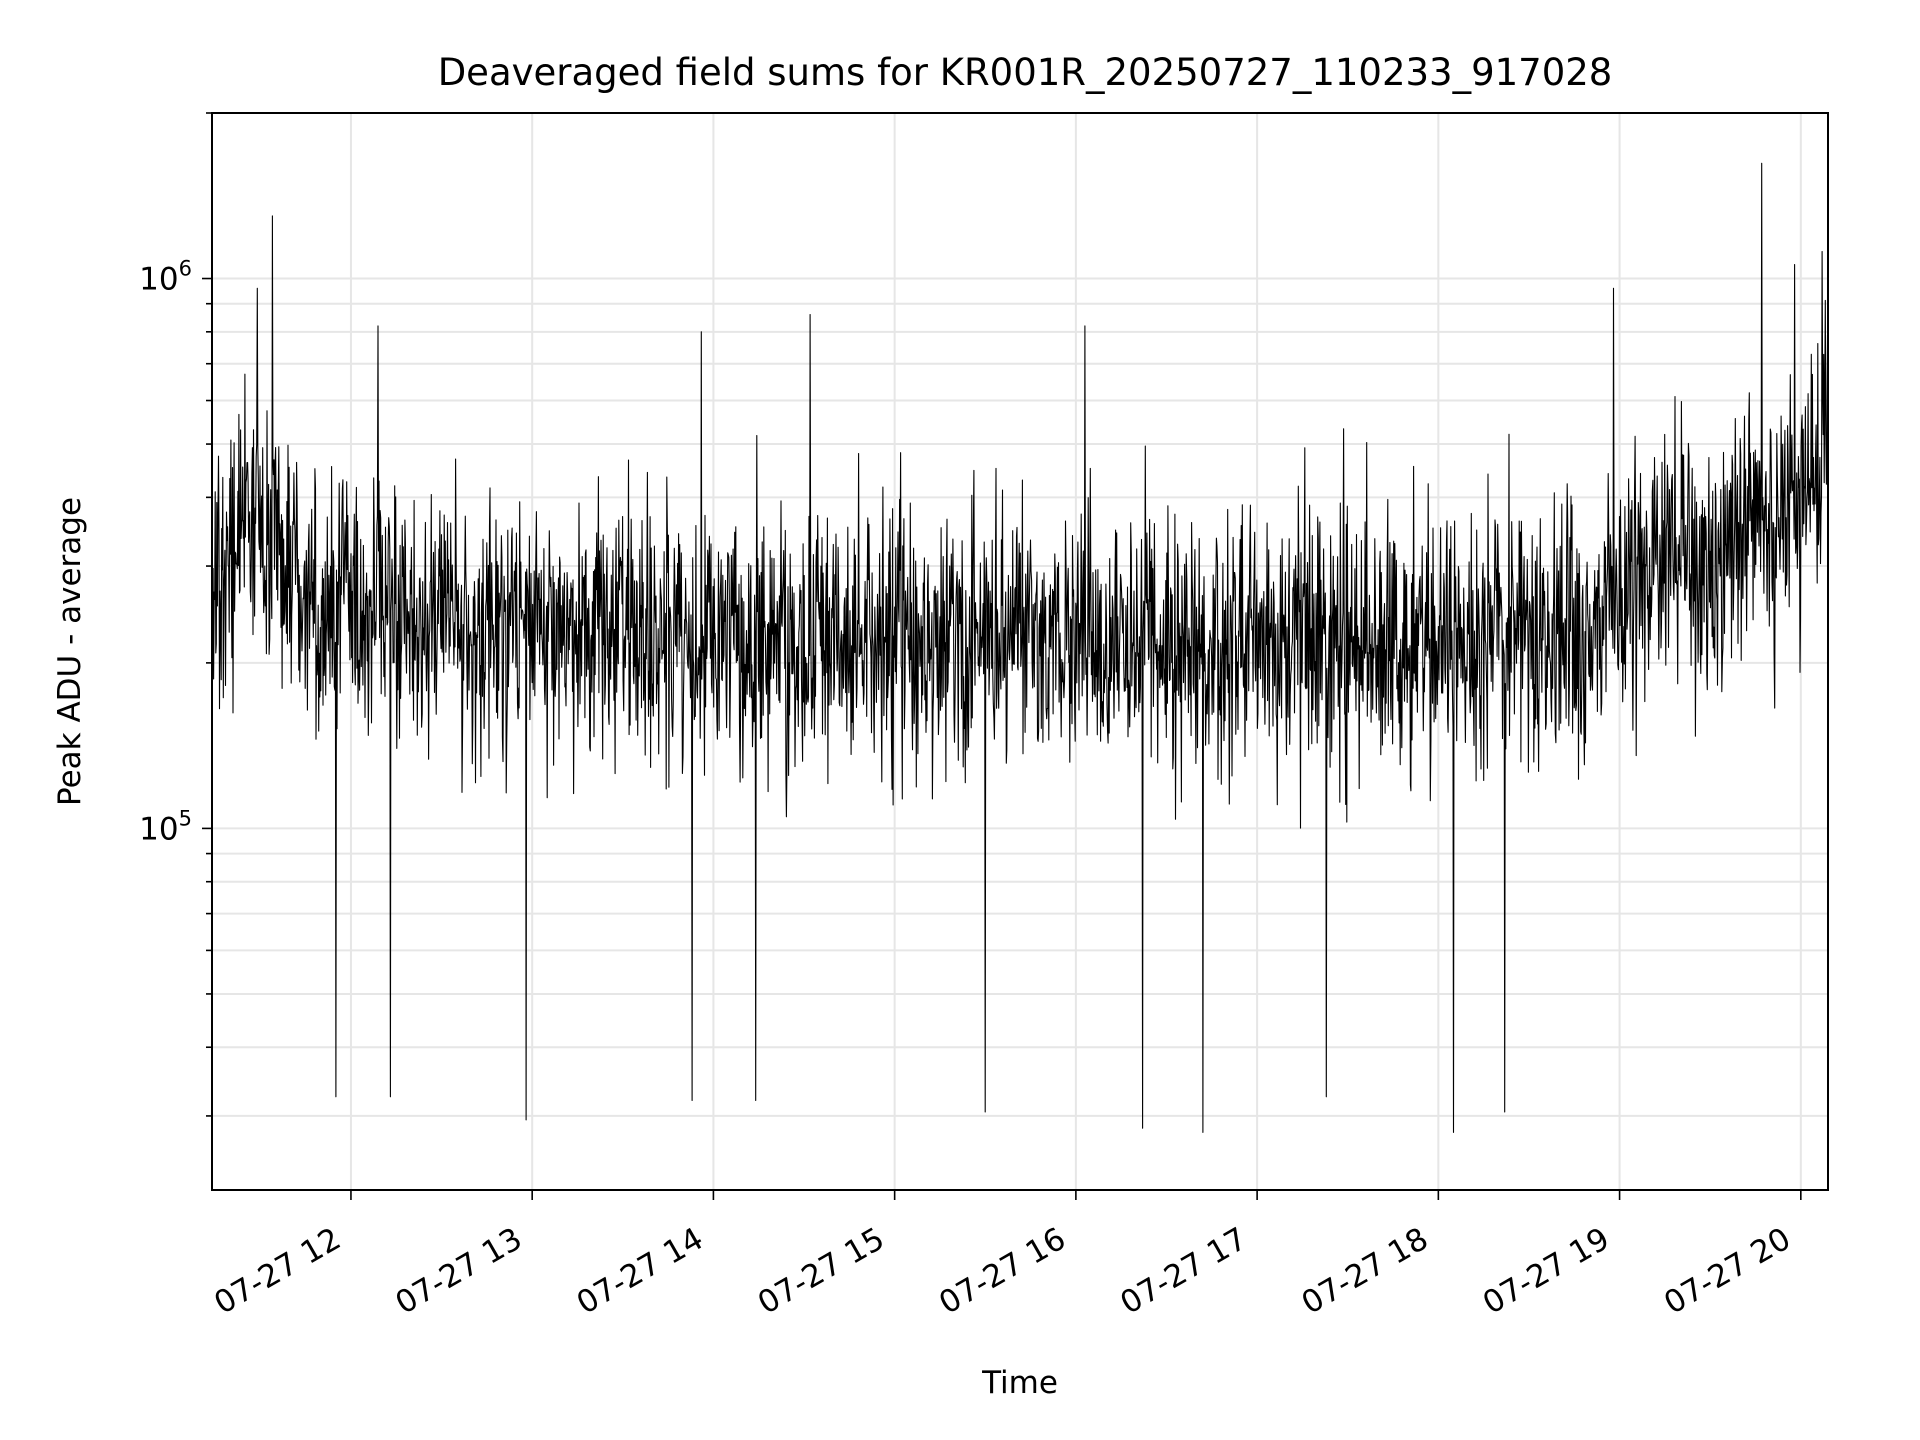 This screenshot has width=1920, height=1440. What do you see at coordinates (70, 651) in the screenshot?
I see `y-axis-label: Peak ADU - average` at bounding box center [70, 651].